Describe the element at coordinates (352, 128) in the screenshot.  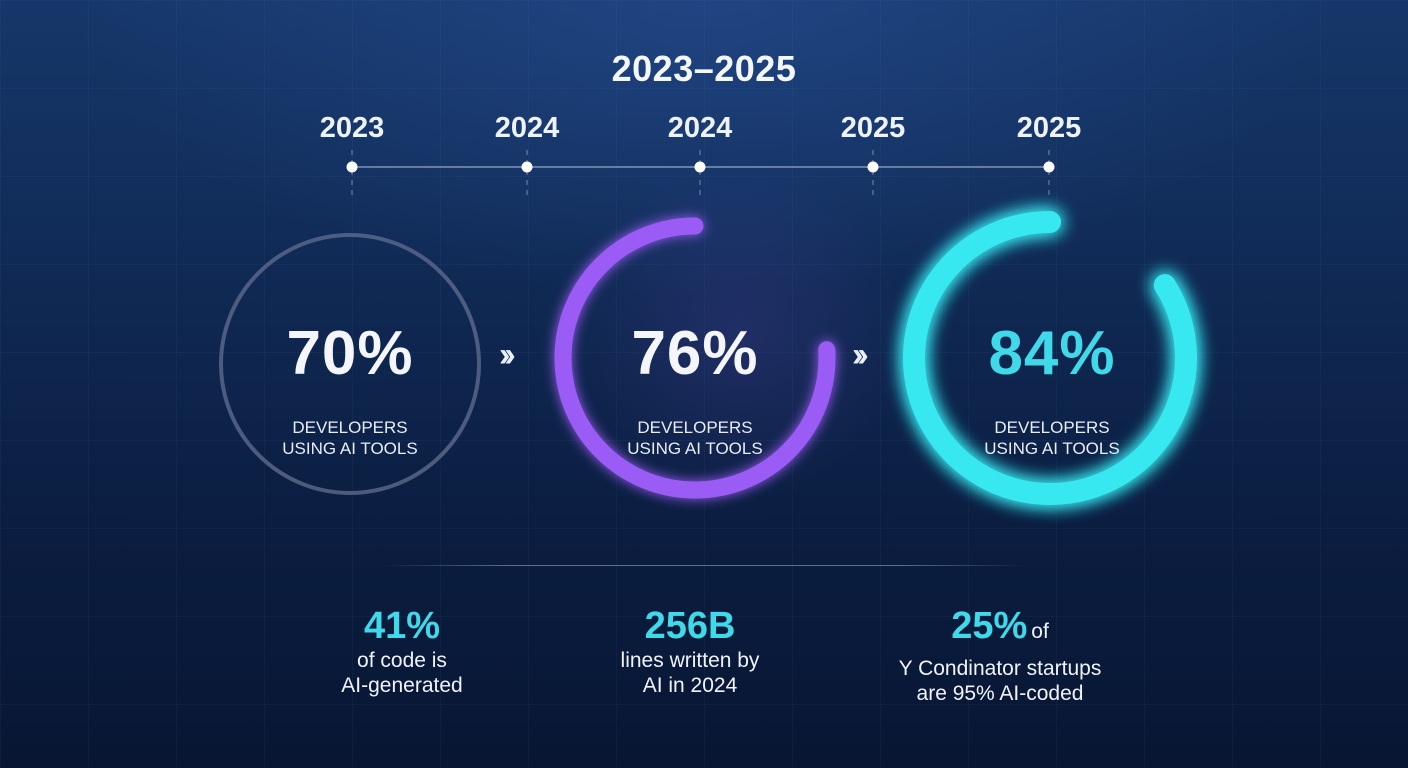
I see `timeline-label: 2023` at that location.